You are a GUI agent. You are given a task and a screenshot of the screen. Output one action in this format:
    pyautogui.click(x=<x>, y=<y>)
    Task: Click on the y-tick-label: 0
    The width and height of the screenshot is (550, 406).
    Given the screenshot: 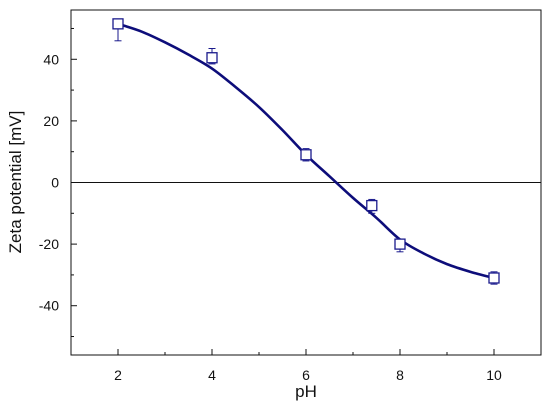 What is the action you would take?
    pyautogui.click(x=55, y=183)
    